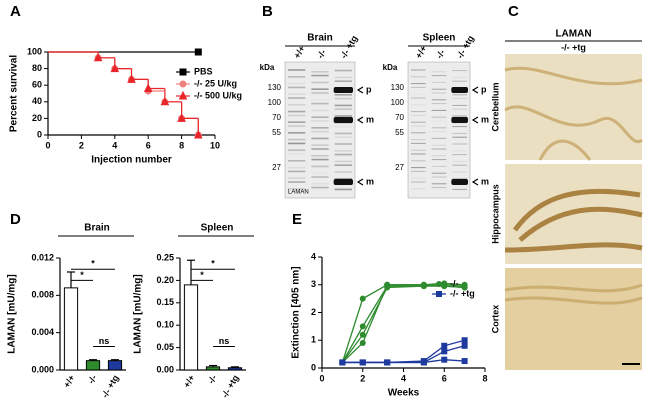  Describe the element at coordinates (189, 381) in the screenshot. I see `x-tick-label: +/+` at that location.